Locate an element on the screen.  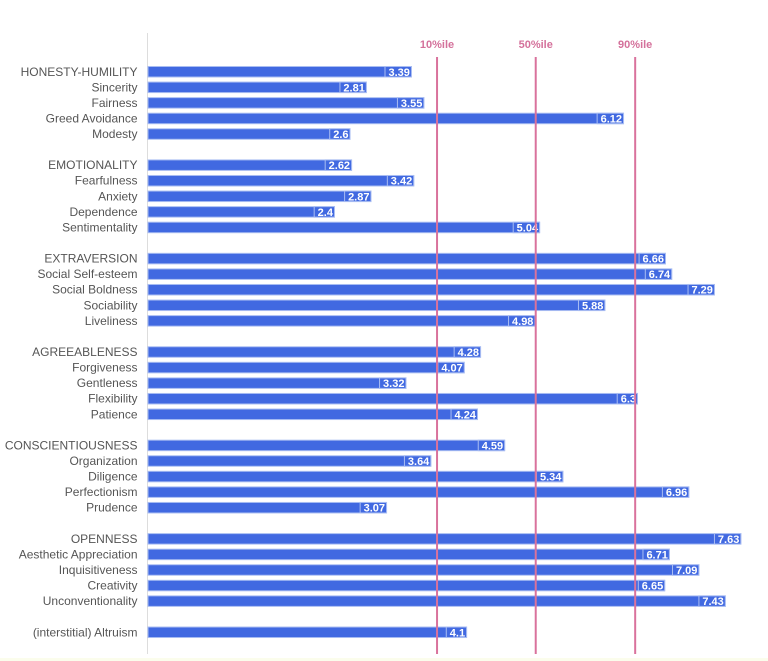
value-label: 4.07 is located at coordinates (451, 369).